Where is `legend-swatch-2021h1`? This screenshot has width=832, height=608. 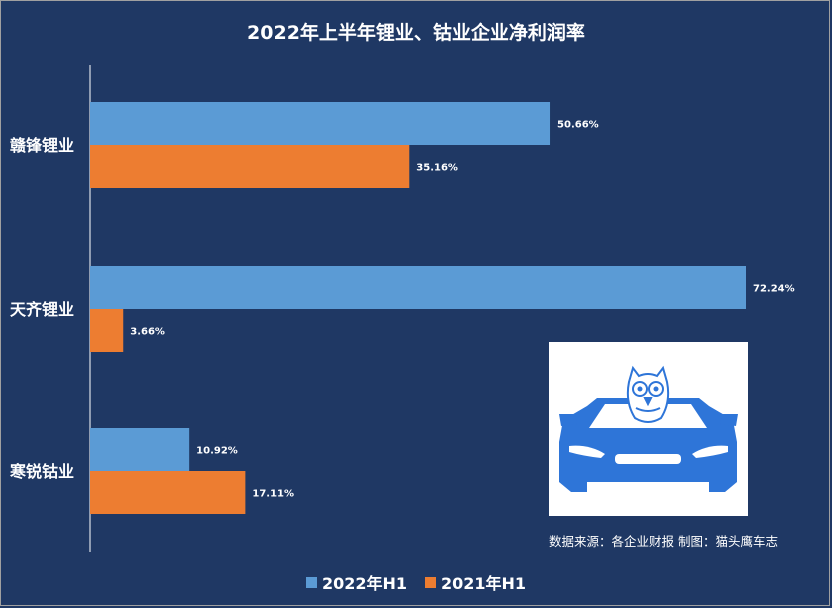 legend-swatch-2021h1 is located at coordinates (430, 582).